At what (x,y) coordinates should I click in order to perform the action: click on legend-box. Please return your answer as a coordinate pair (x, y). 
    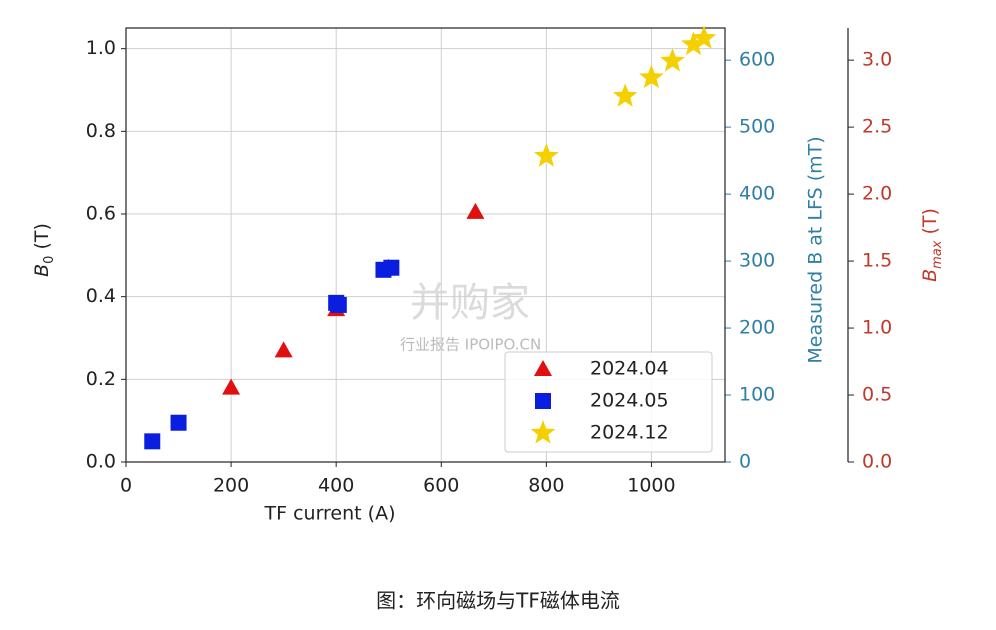
    Looking at the image, I should click on (608, 402).